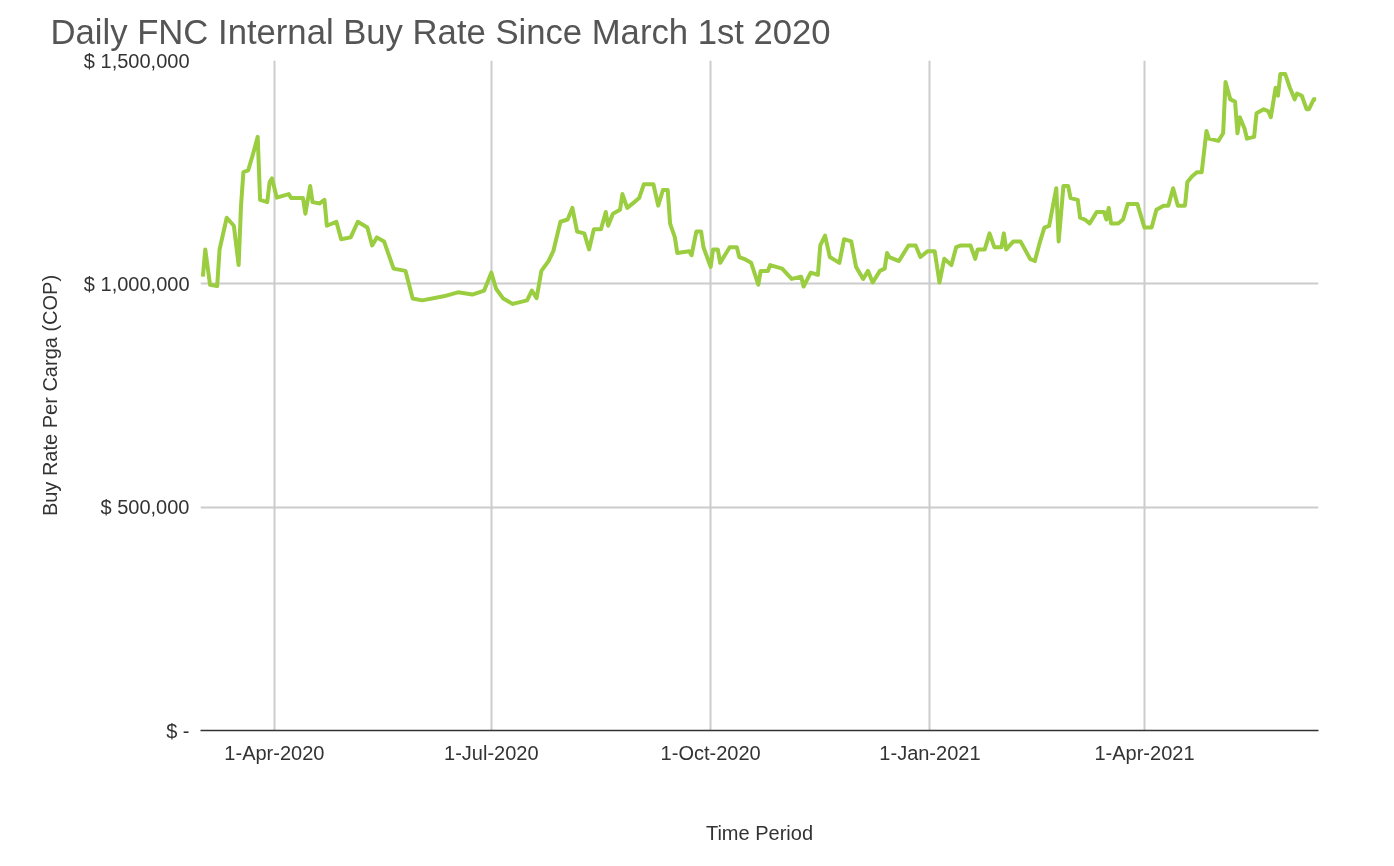 The width and height of the screenshot is (1394, 866). I want to click on x-tick-label: 1-Apr-2020, so click(274, 752).